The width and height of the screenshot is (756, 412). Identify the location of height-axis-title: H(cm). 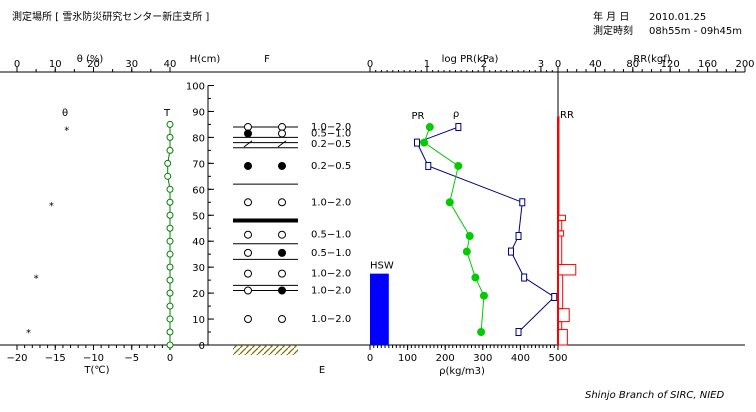
(205, 59).